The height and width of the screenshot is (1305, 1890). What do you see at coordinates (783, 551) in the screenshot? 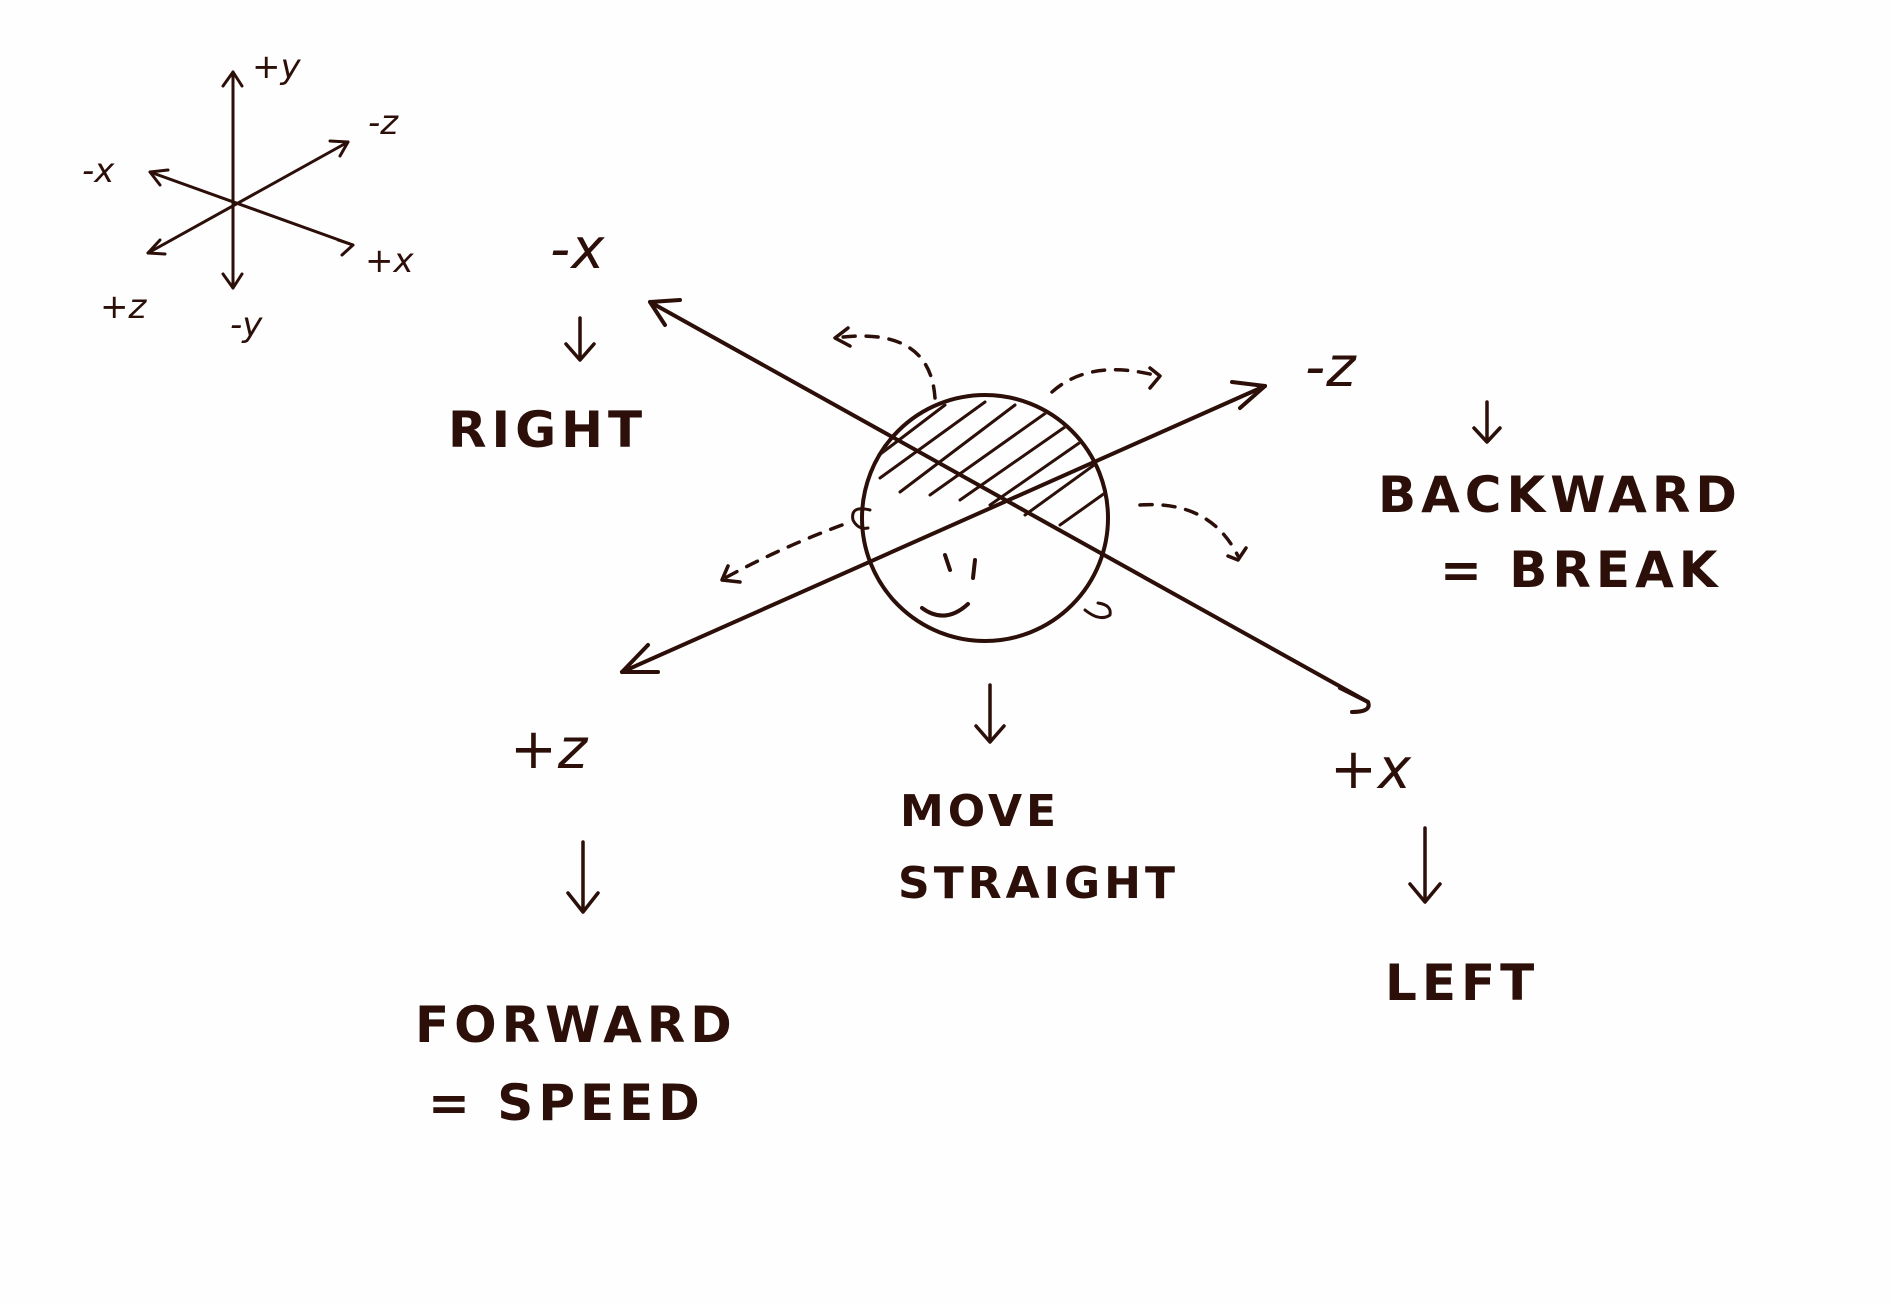
I see `rotation-arrow-left` at bounding box center [783, 551].